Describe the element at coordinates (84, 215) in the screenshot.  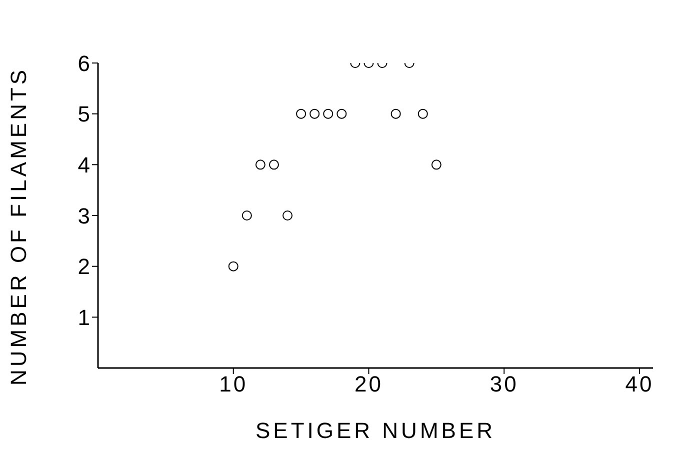
I see `y-tick-label: 3` at that location.